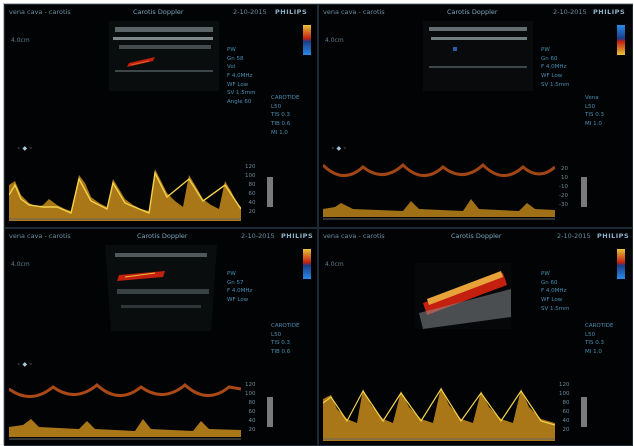 This screenshot has height=446, width=634. What do you see at coordinates (285, 339) in the screenshot?
I see `side-labels: CAROTIDE L50 TIS 0.3 TIB 0.6` at bounding box center [285, 339].